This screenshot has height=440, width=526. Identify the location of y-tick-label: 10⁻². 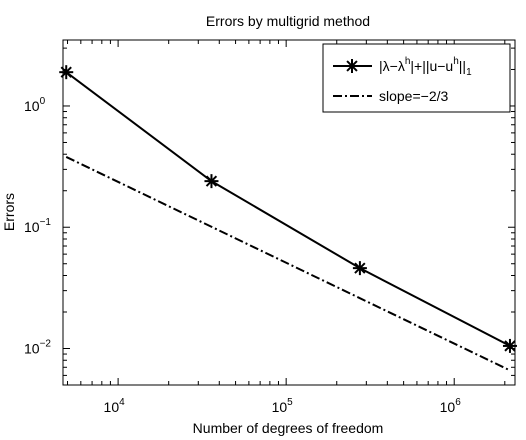
(37, 347).